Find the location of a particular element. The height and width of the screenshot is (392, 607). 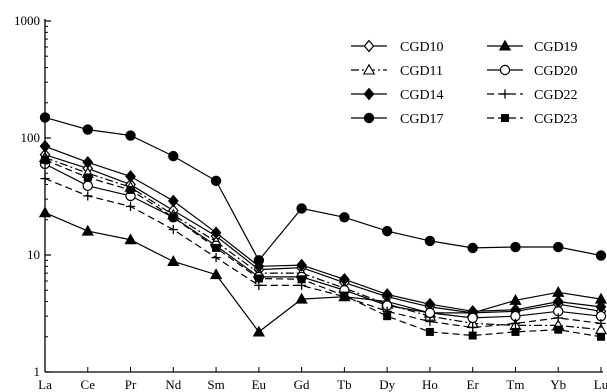

legend-label: CGD10 is located at coordinates (422, 47).